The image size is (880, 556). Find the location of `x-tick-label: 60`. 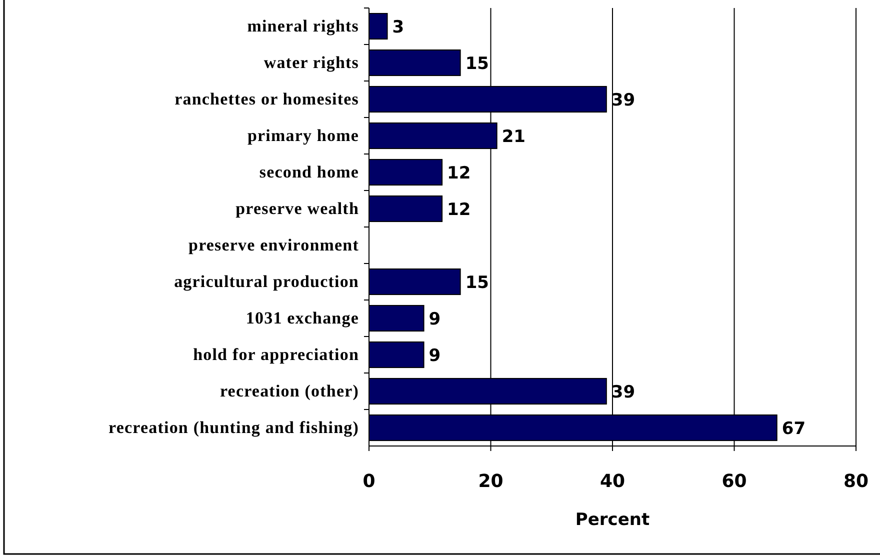

x-tick-label: 60 is located at coordinates (734, 481).